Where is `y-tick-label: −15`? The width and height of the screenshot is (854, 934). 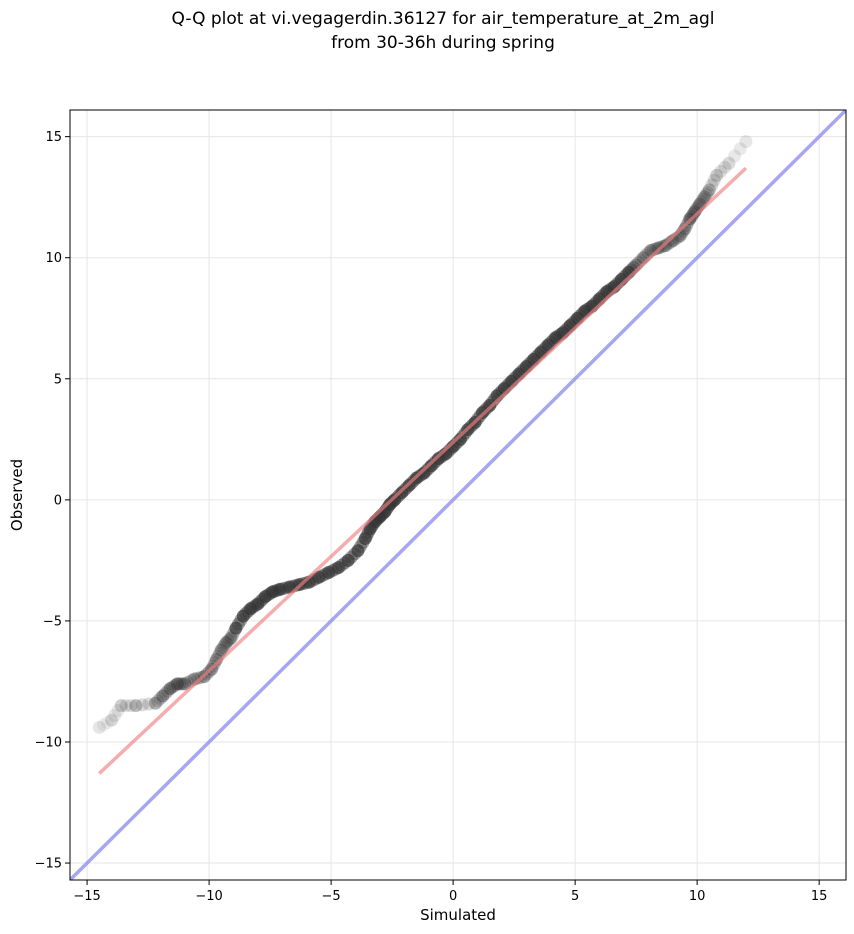
y-tick-label: −15 is located at coordinates (48, 864).